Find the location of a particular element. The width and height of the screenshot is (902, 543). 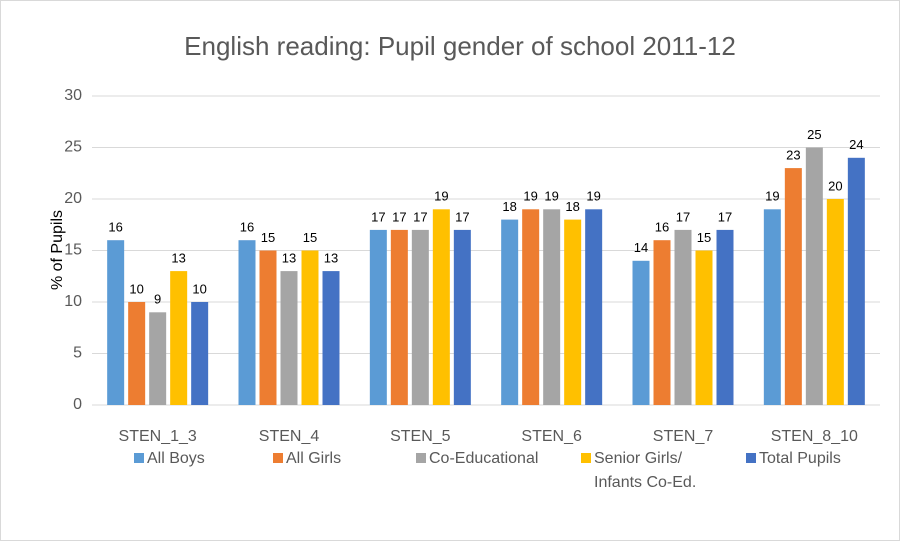

data-label: 23 is located at coordinates (793, 155).